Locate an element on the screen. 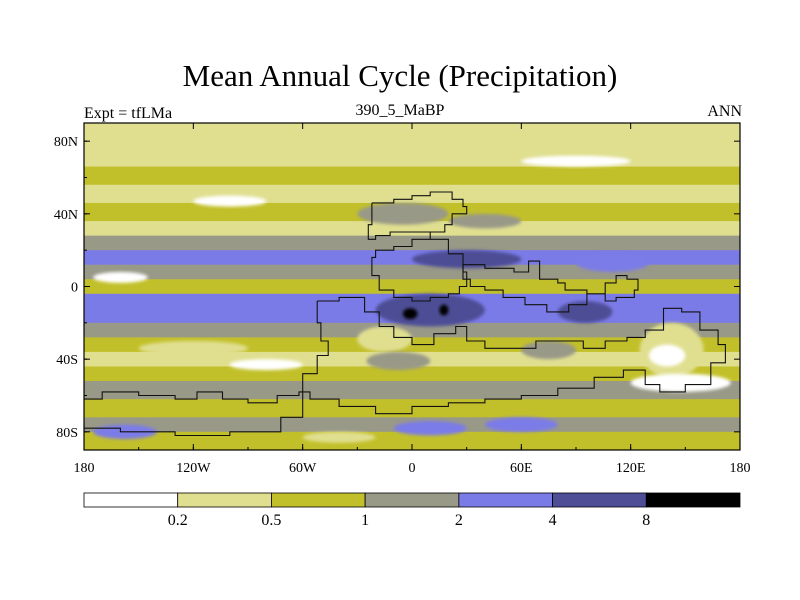  colorbar-label-4: 4 is located at coordinates (553, 520).